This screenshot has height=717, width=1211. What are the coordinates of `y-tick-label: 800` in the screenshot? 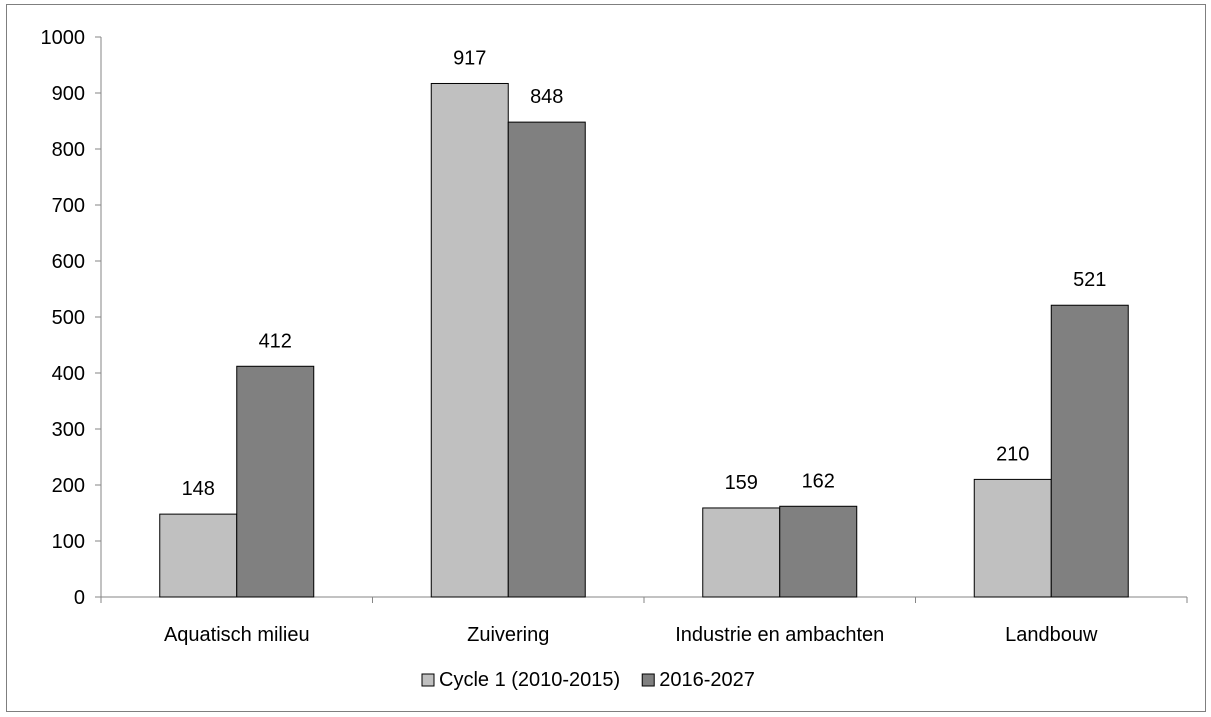 It's located at (68, 150).